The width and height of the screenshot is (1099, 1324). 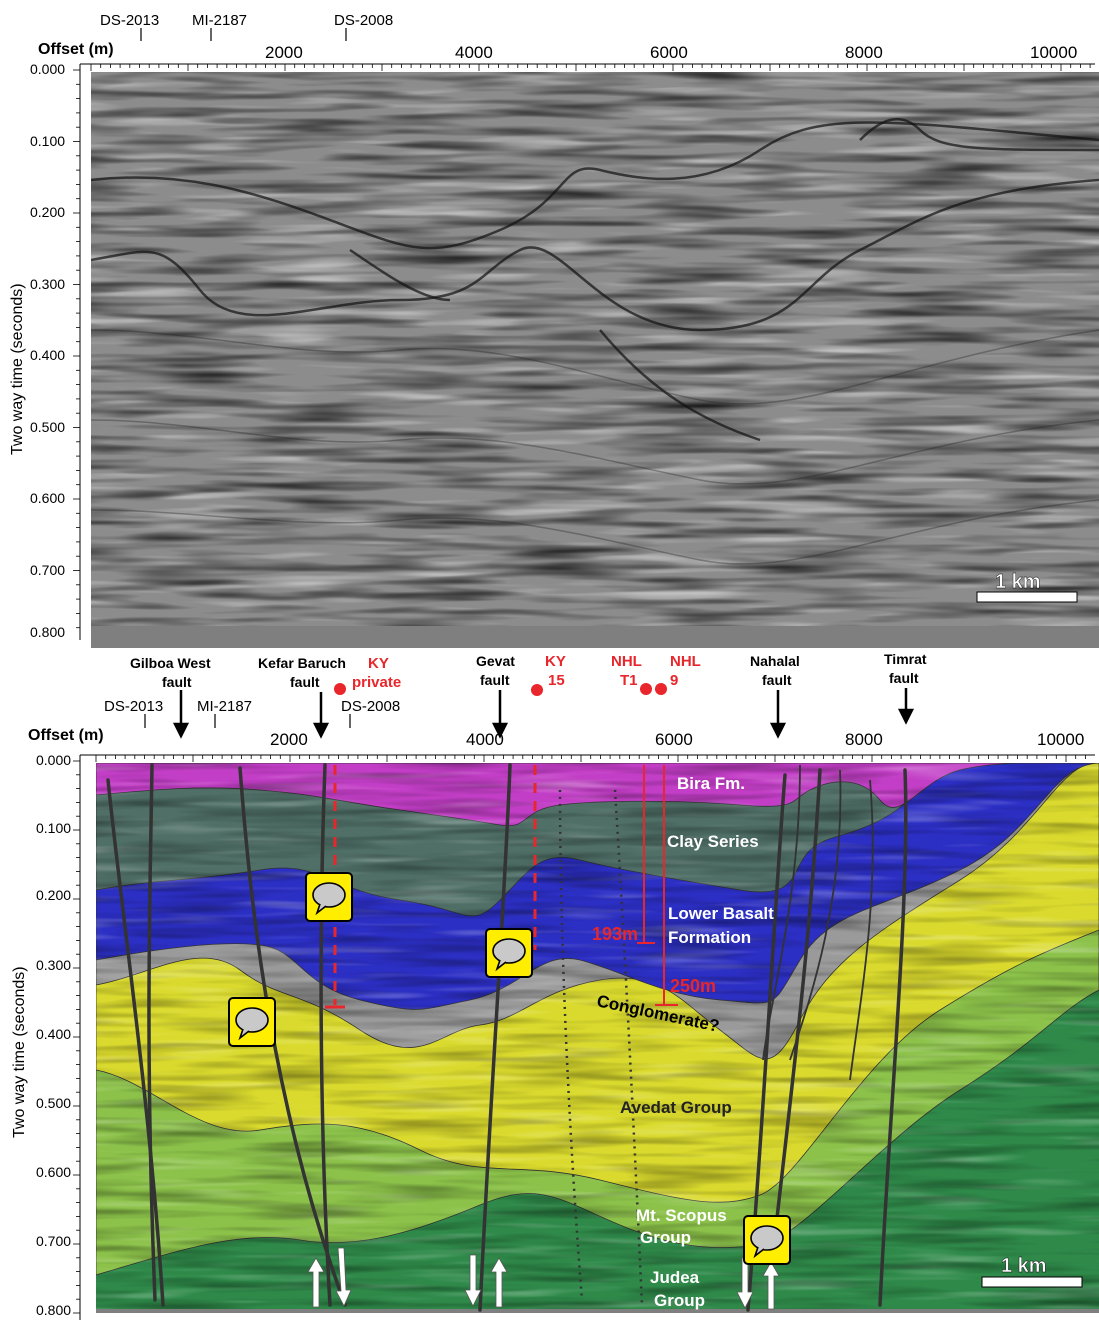 What do you see at coordinates (363, 20) in the screenshot?
I see `well-label-ds-2008: DS-2008` at bounding box center [363, 20].